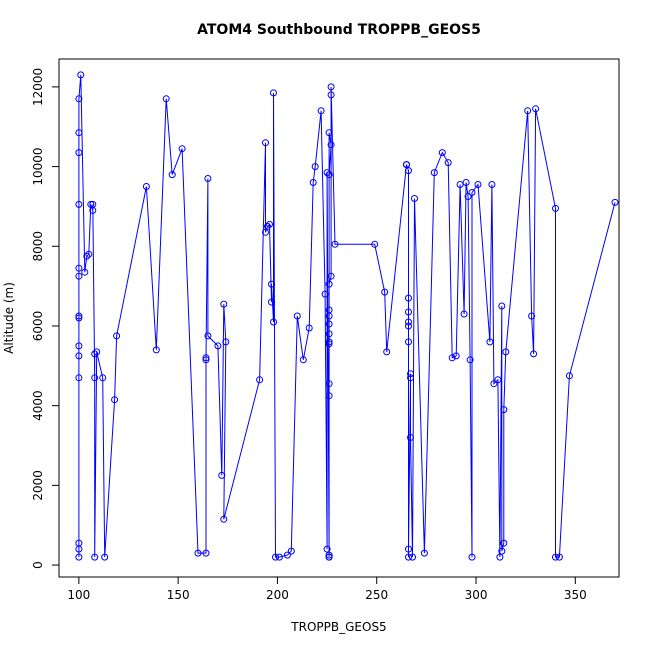 This screenshot has height=650, width=650. I want to click on y-tick-label: 4000, so click(38, 405).